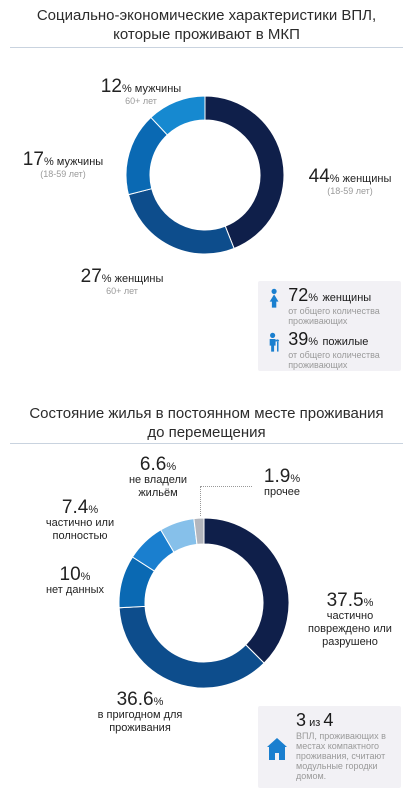 The height and width of the screenshot is (794, 413). I want to click on label-damaged: 37.5% частично повреждено или разрушено, so click(350, 619).